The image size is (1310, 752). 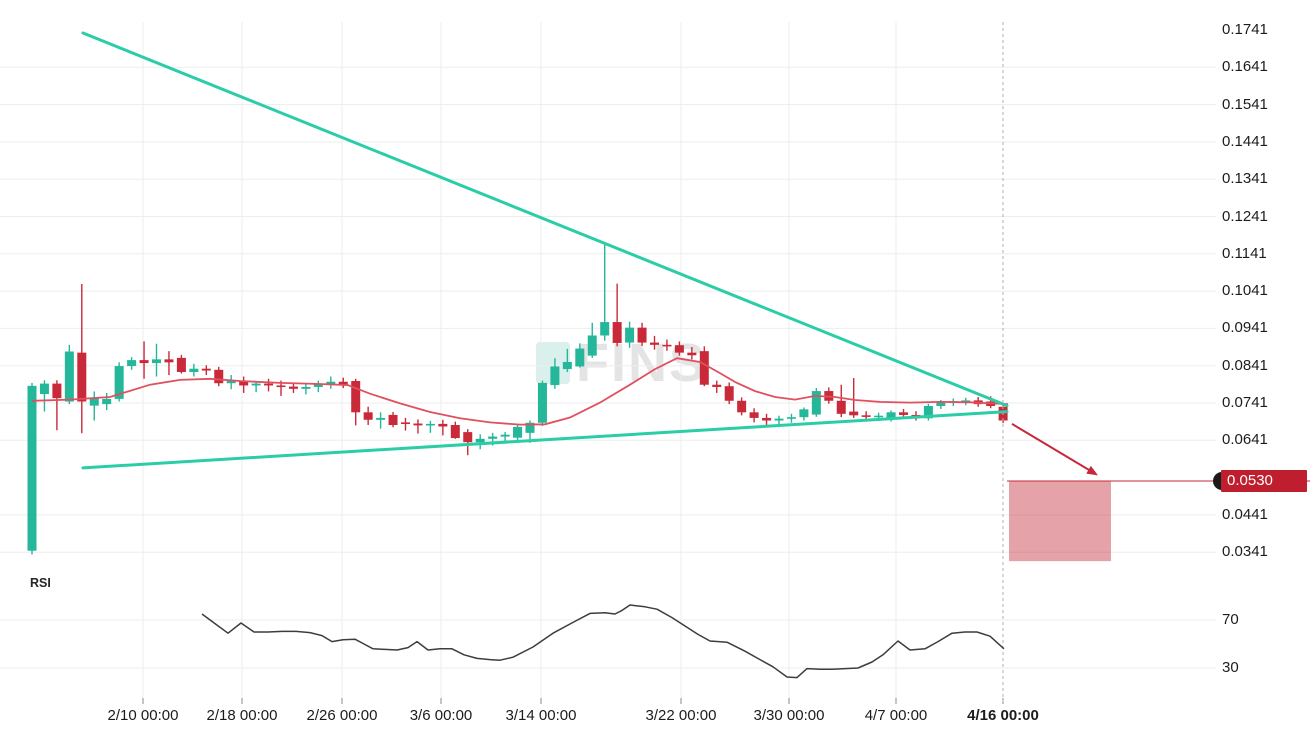 I want to click on time-axis-label: 3/6 00:00, so click(x=441, y=715).